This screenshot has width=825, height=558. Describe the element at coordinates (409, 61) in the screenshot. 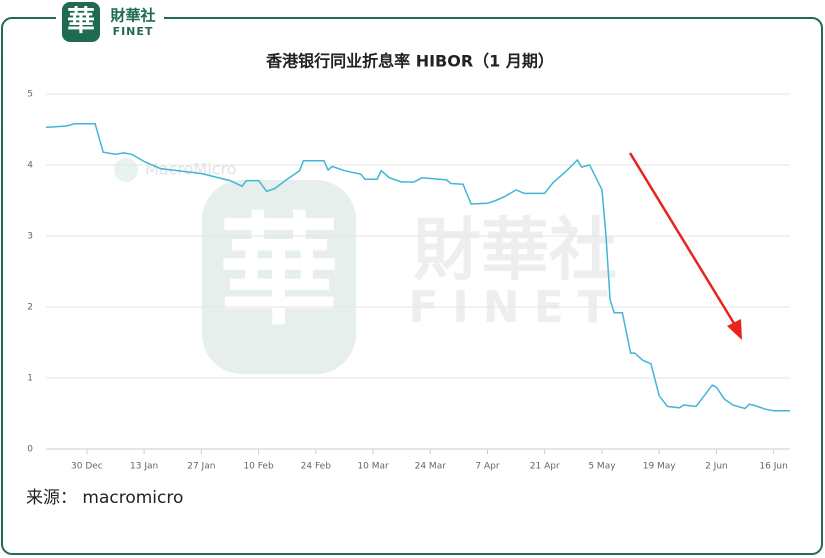

I see `chart-title: 香港银行同业折息率 HIBOR（1 月期）` at that location.